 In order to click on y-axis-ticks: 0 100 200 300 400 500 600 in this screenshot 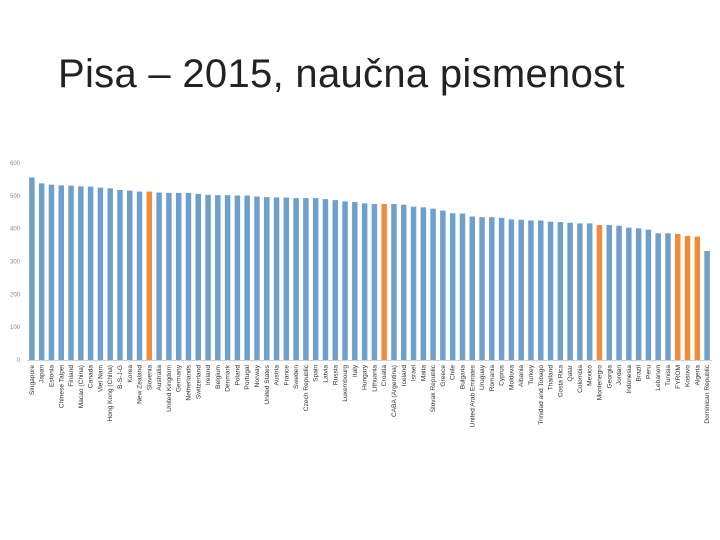, I will do `click(15, 262)`.